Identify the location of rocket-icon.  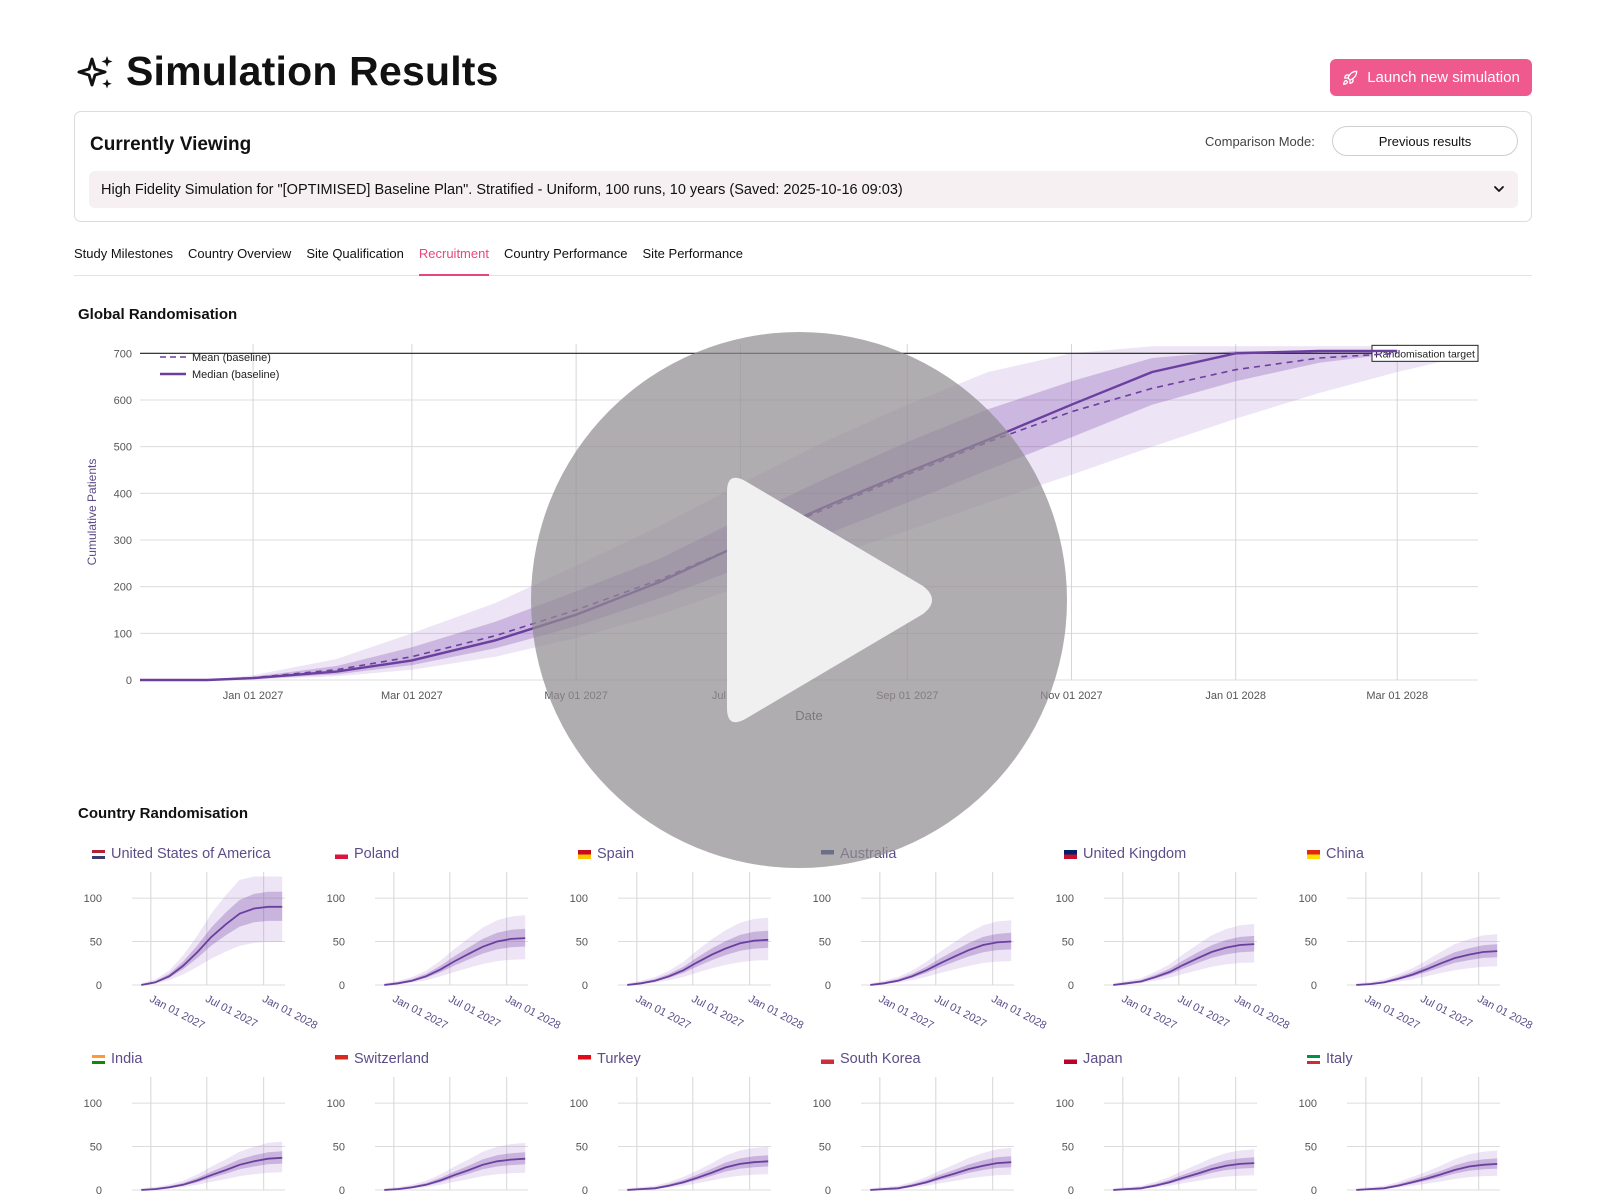
(1350, 77).